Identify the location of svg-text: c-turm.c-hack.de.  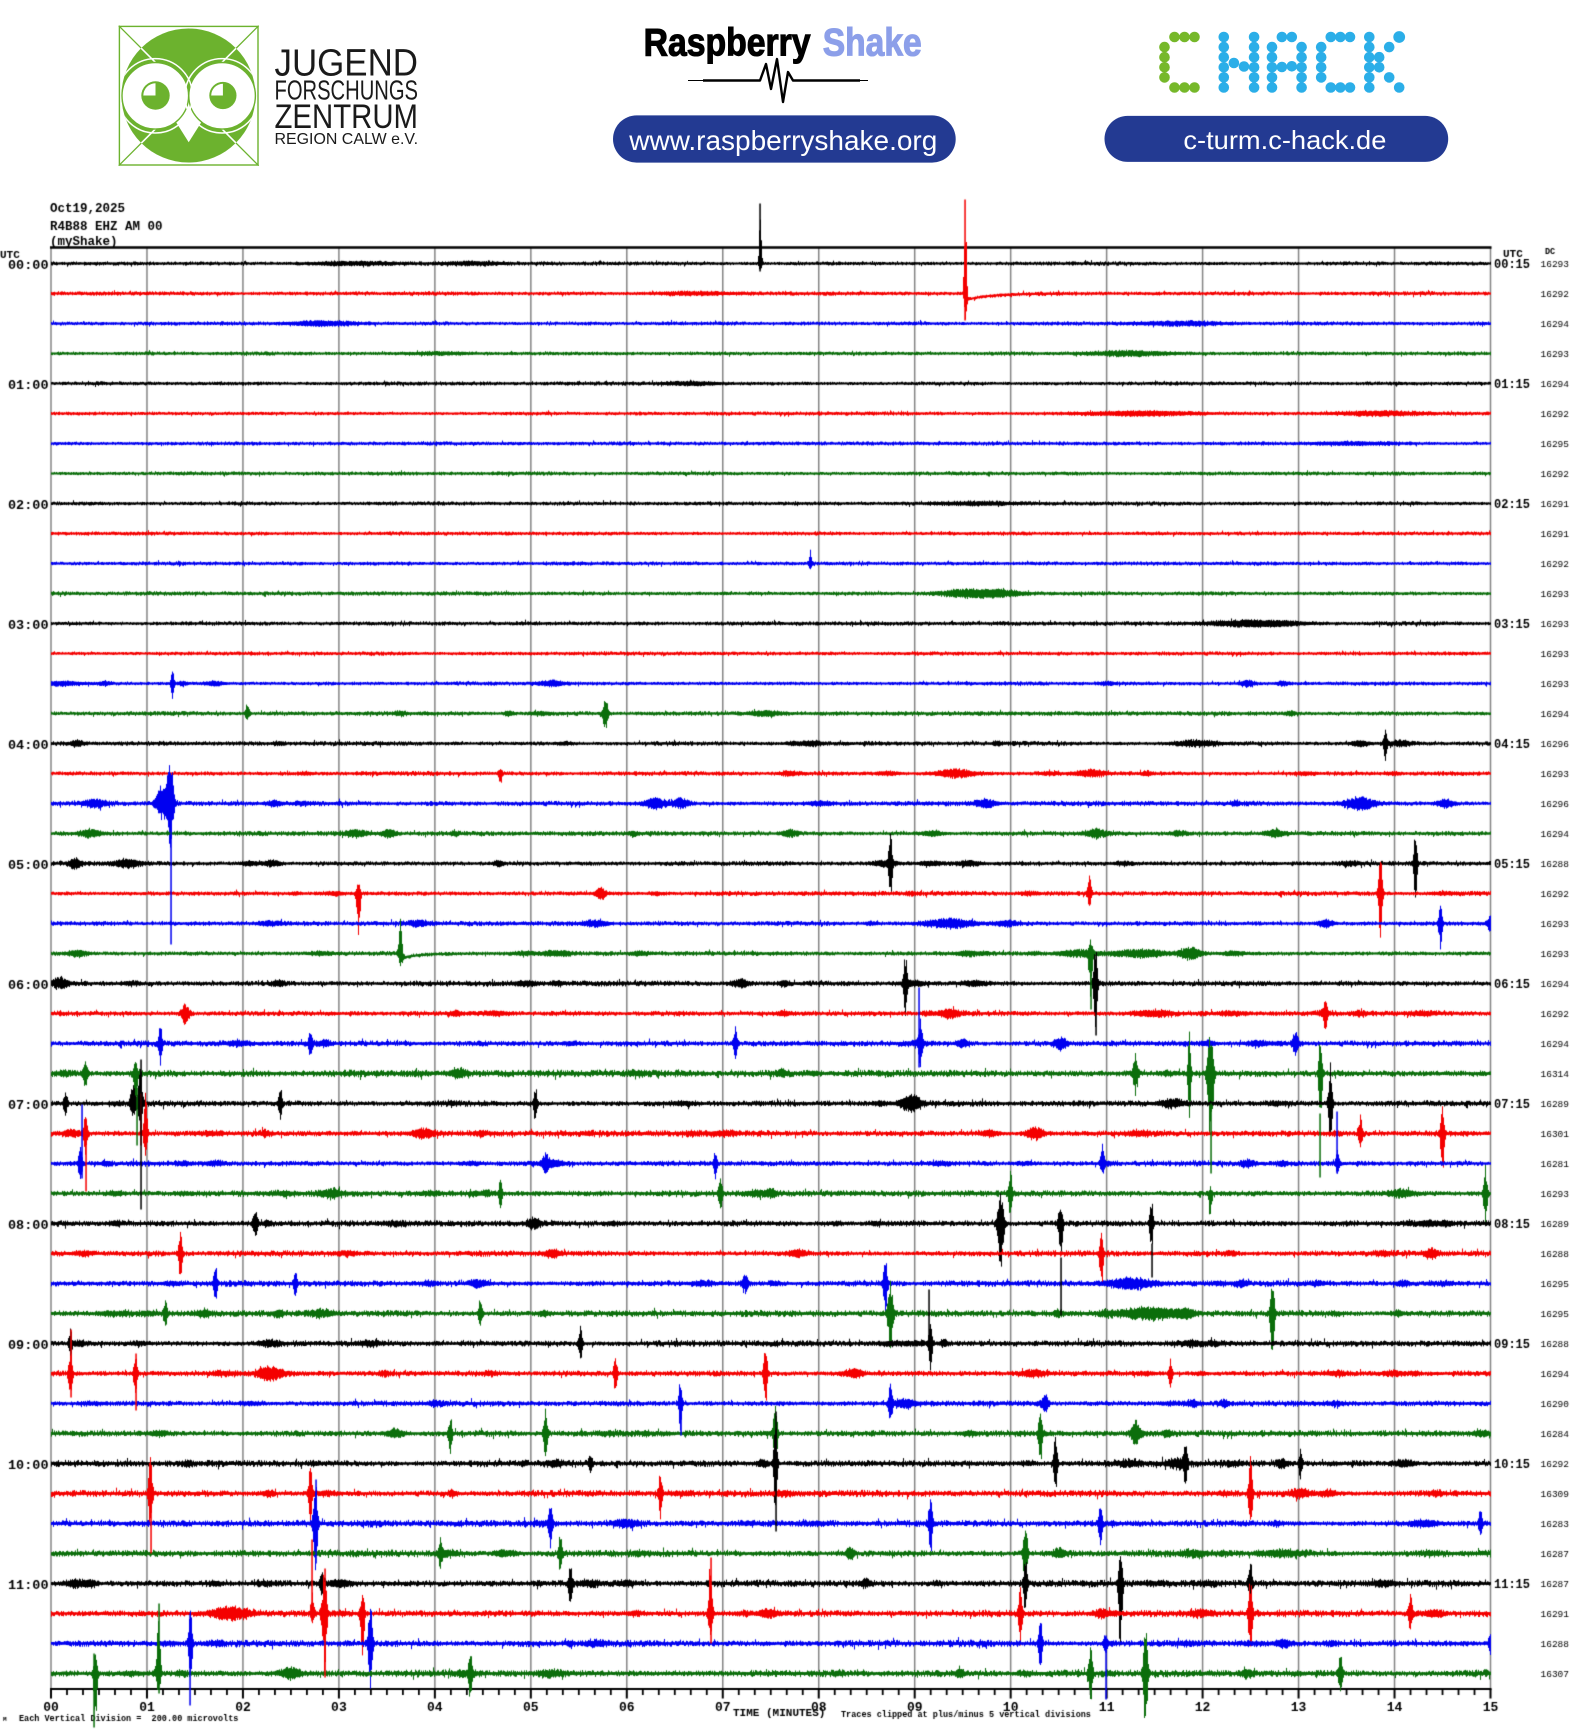
(1284, 140).